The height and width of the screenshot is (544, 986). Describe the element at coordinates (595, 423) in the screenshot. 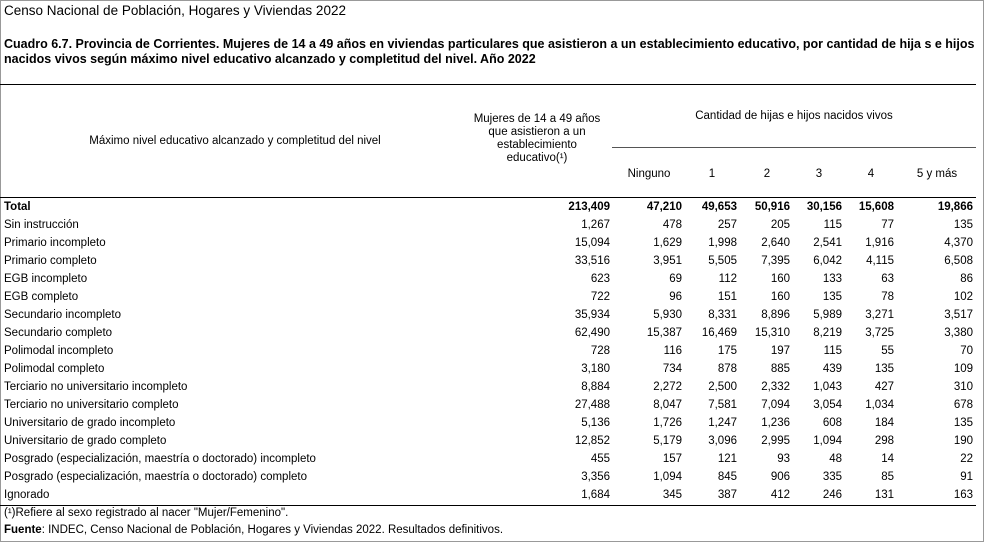

I see `cell-value: 5,136` at that location.